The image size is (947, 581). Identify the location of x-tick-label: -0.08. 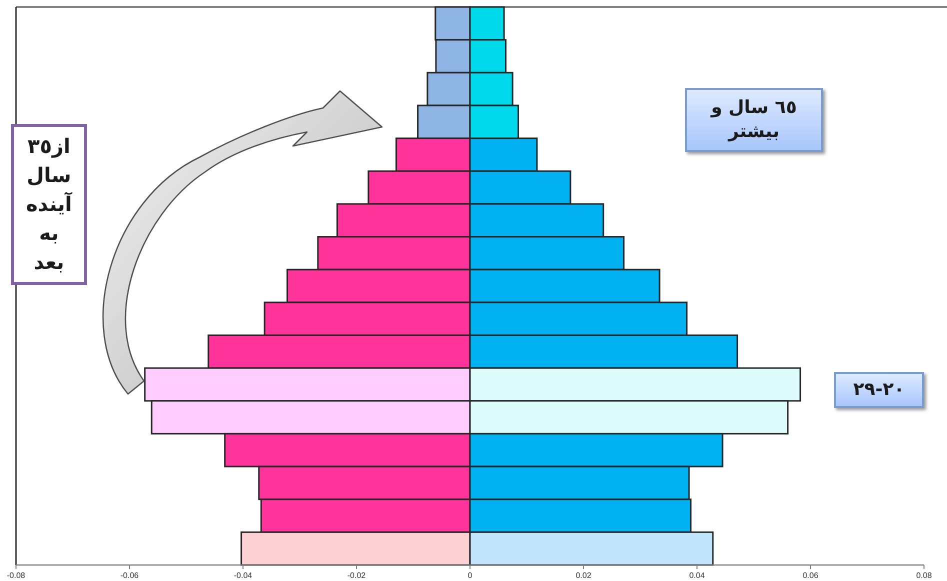
(16, 575).